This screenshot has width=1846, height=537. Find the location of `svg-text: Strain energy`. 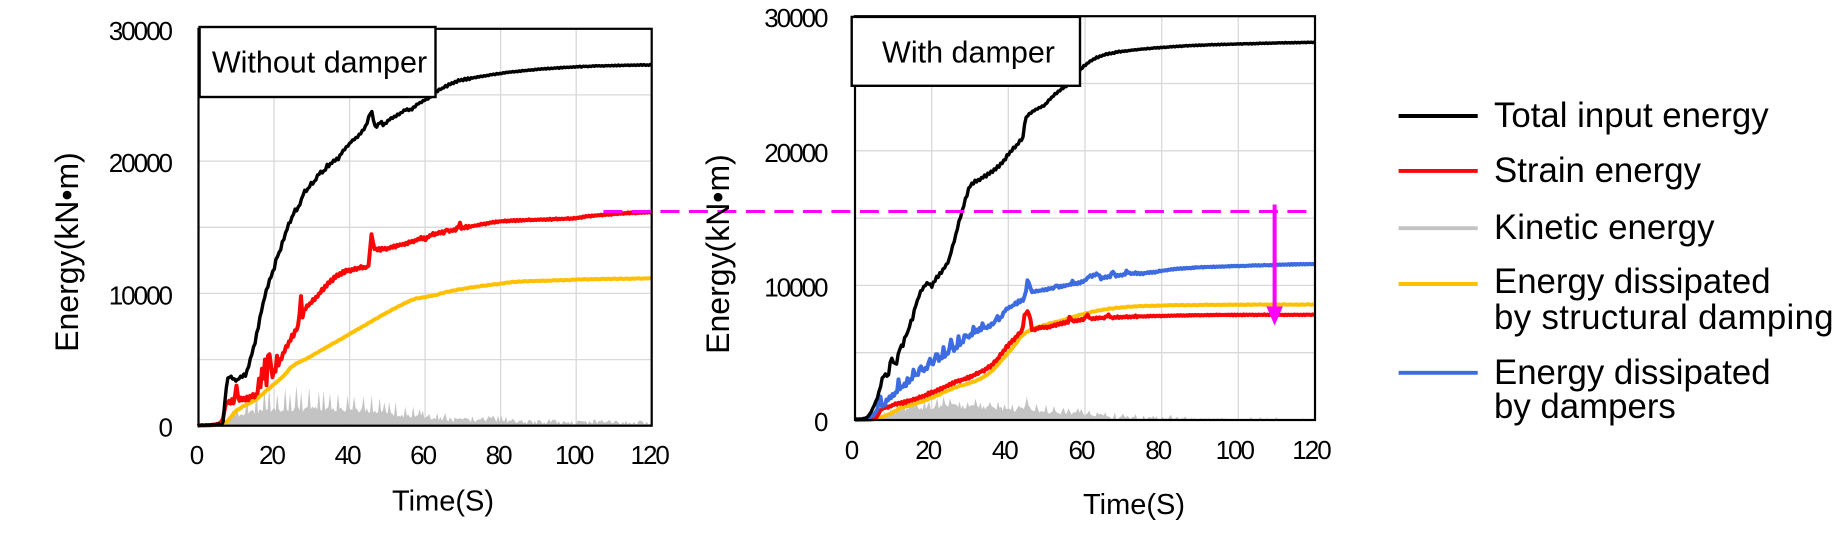

svg-text: Strain energy is located at coordinates (1598, 170).